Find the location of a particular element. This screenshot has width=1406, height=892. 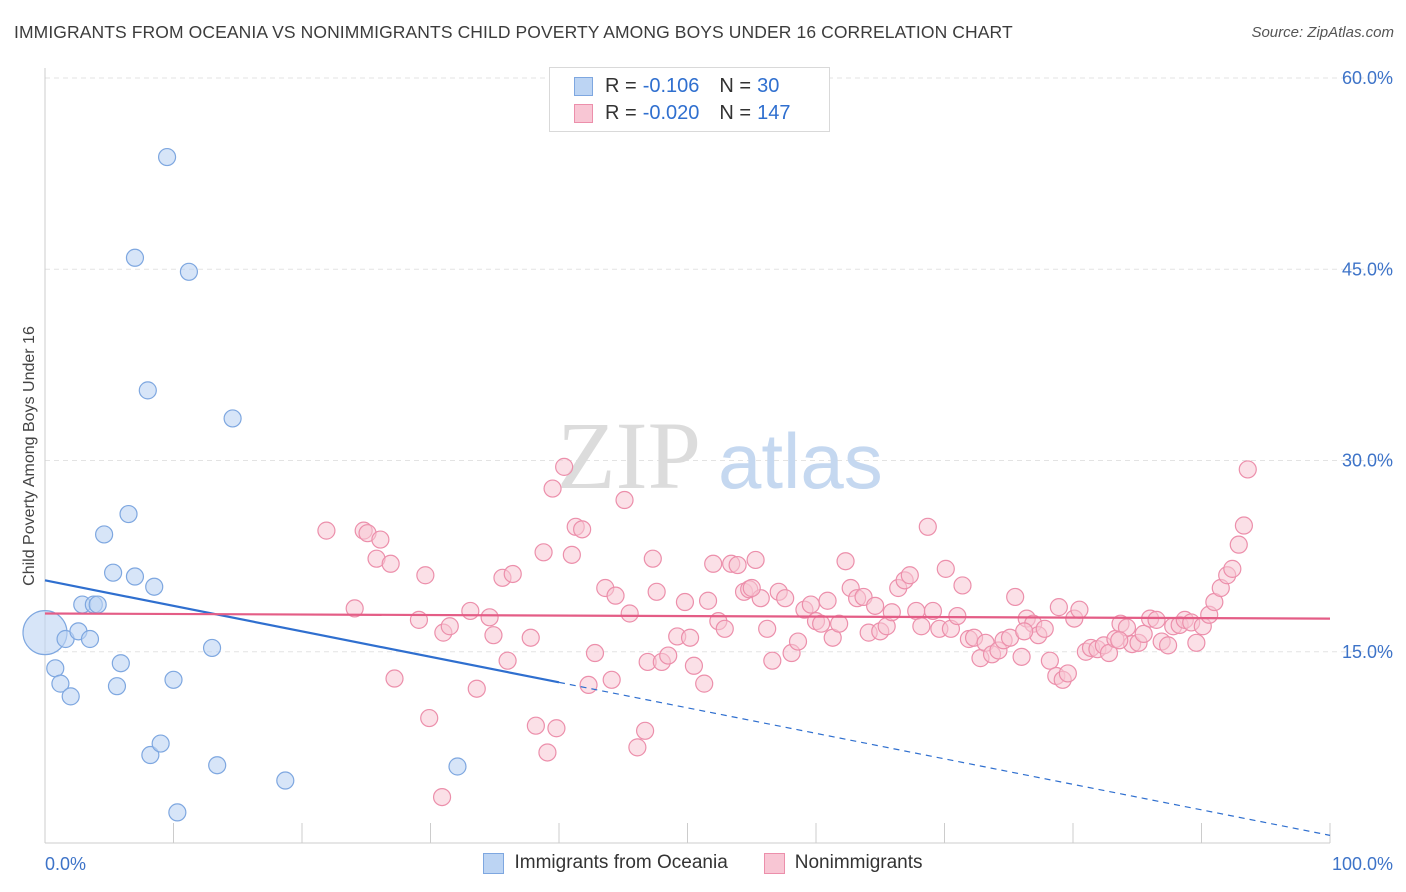

oceania-trend-line is located at coordinates (302, 631).